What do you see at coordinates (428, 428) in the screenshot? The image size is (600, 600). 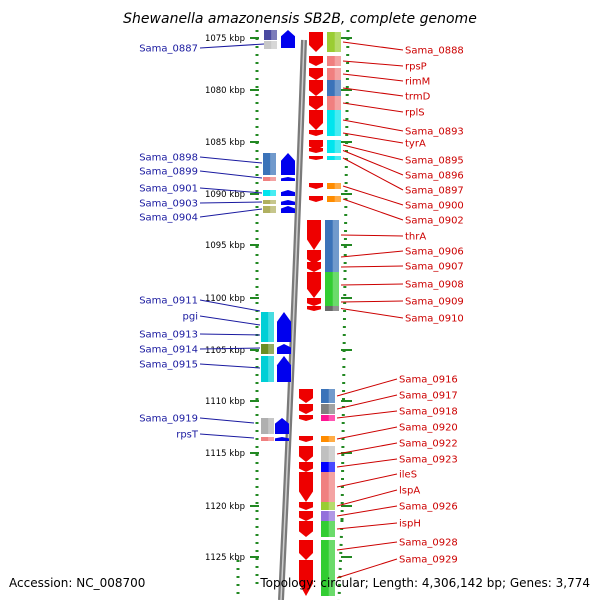 I see `gene-label-Sama_0920: Sama_0920` at bounding box center [428, 428].